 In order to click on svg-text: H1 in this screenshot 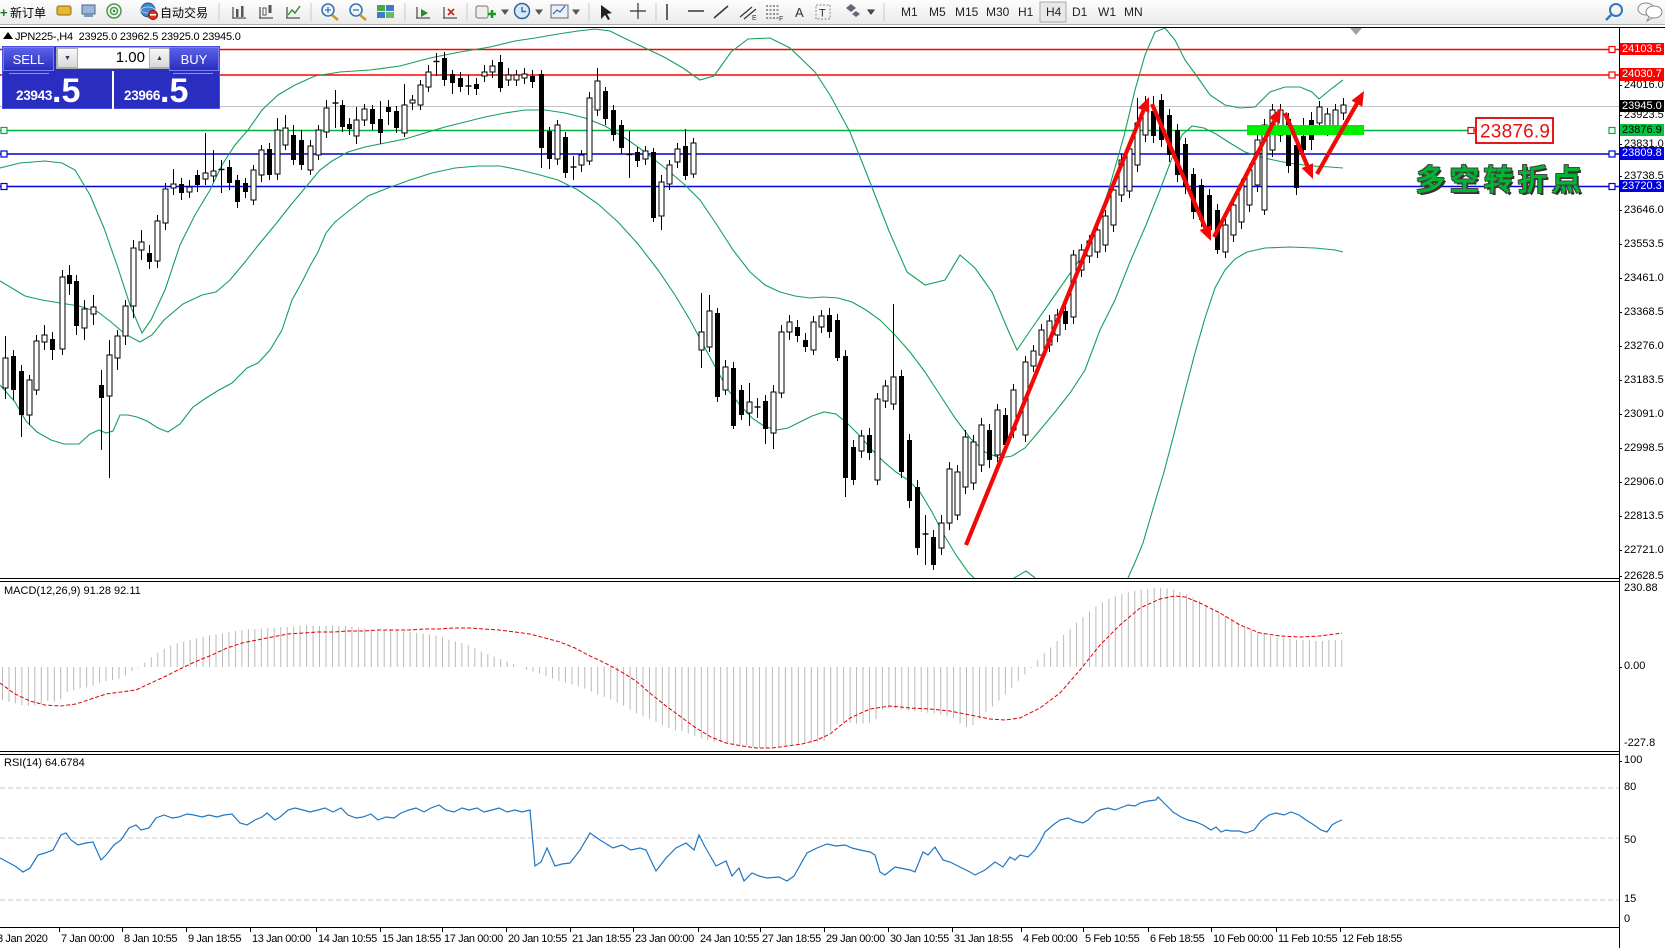, I will do `click(1026, 12)`.